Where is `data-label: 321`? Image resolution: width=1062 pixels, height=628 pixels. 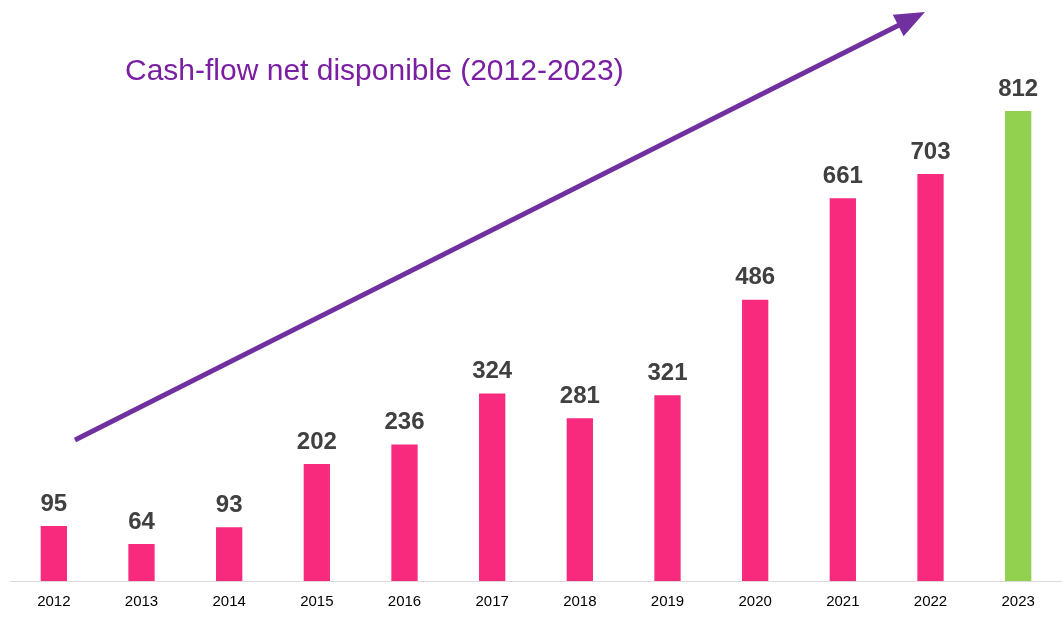
data-label: 321 is located at coordinates (667, 371).